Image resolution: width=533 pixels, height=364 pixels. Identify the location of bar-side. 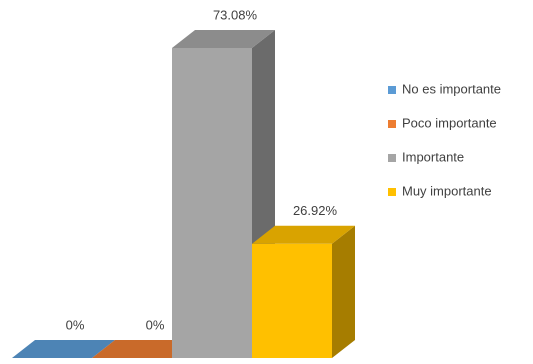
(343, 291).